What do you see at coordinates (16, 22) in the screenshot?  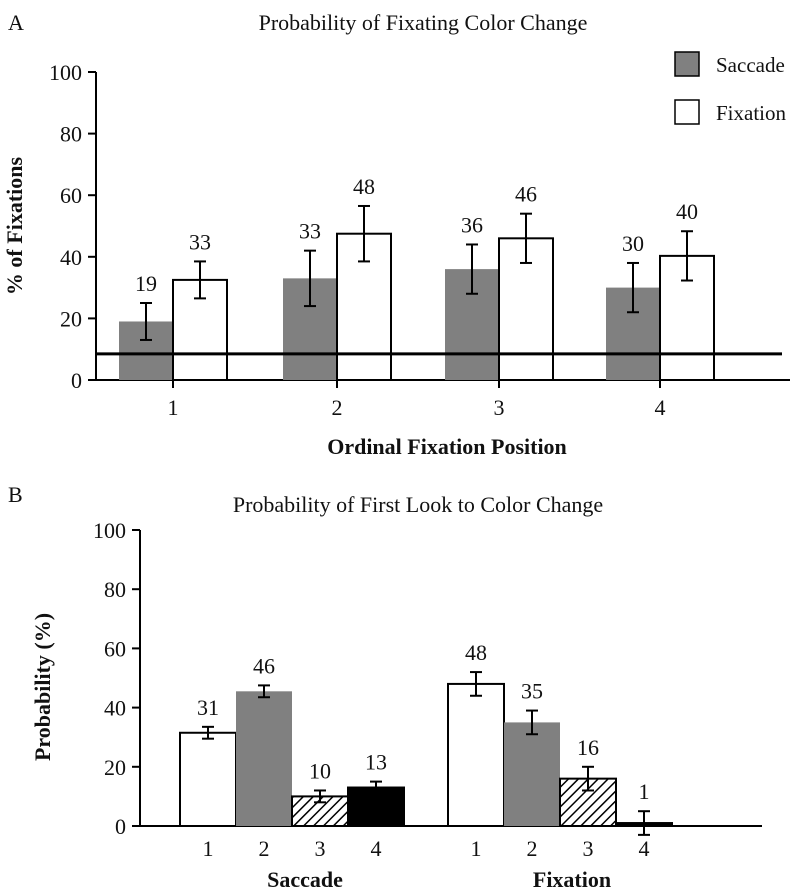 I see `panel-a-label: A` at bounding box center [16, 22].